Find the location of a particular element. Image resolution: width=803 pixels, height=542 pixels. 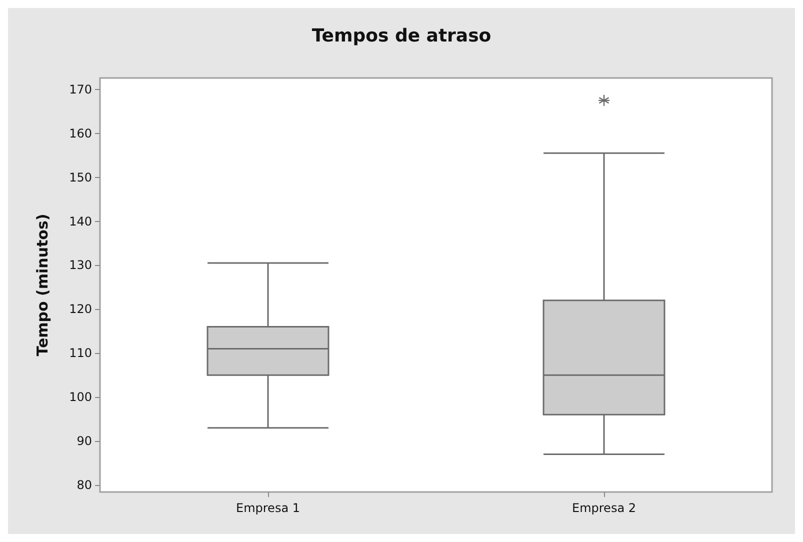

y-tick-label: 130 is located at coordinates (80, 265).